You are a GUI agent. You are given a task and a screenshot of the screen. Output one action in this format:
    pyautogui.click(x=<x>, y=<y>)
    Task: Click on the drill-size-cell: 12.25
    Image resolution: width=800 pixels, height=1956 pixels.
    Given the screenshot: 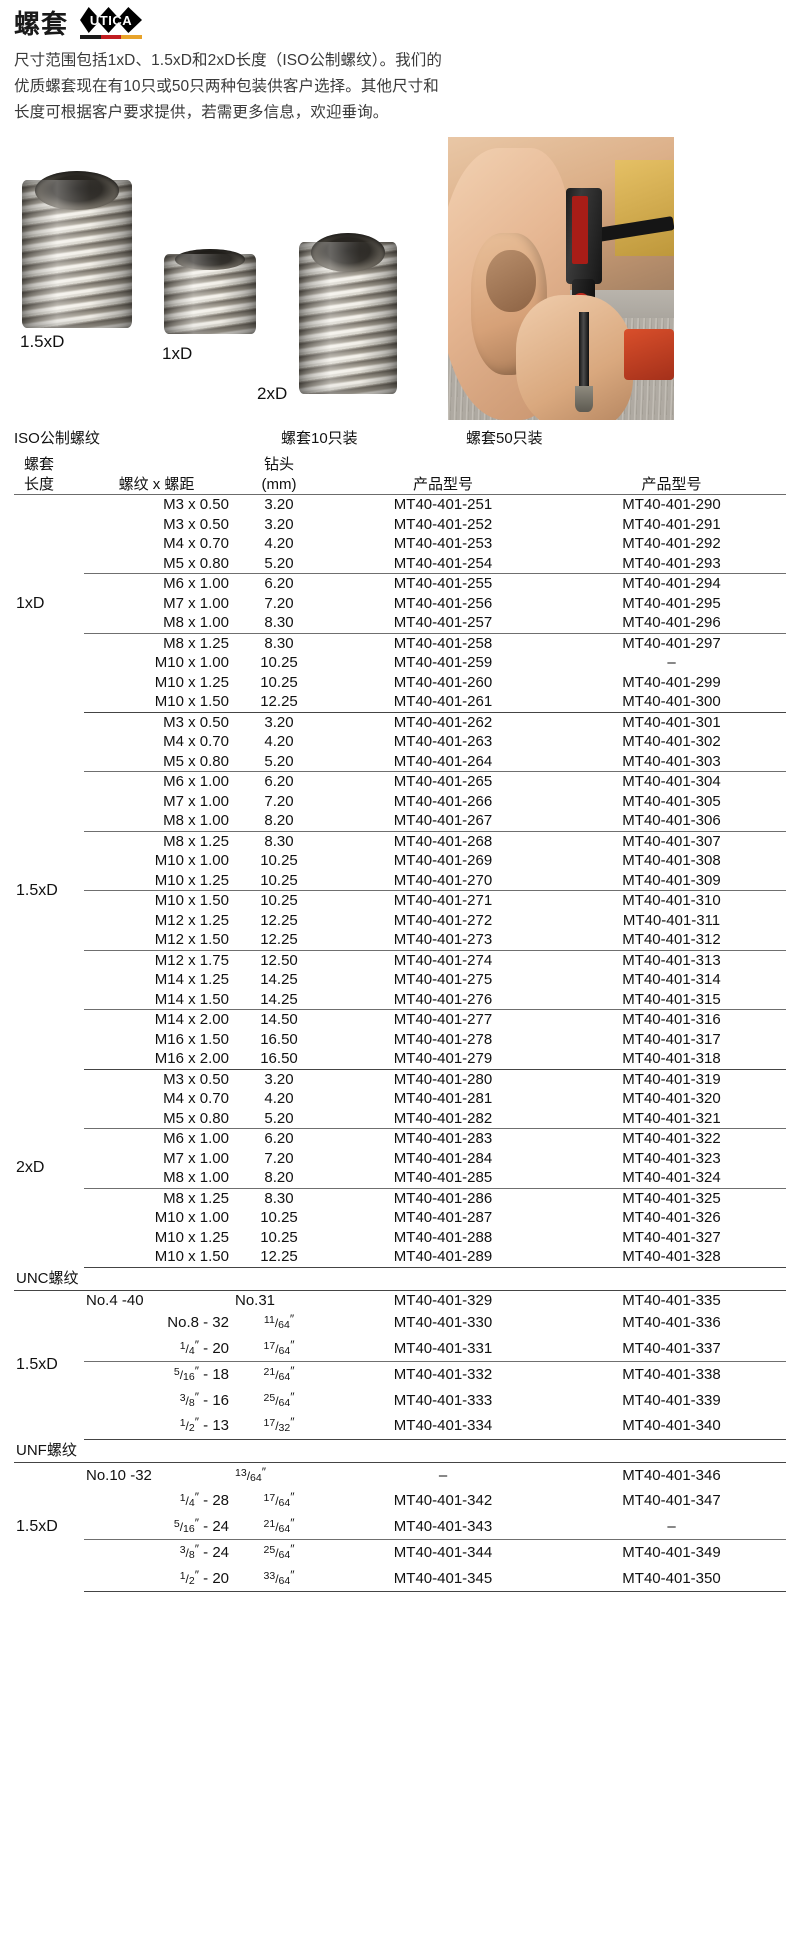 What is the action you would take?
    pyautogui.click(x=279, y=1257)
    